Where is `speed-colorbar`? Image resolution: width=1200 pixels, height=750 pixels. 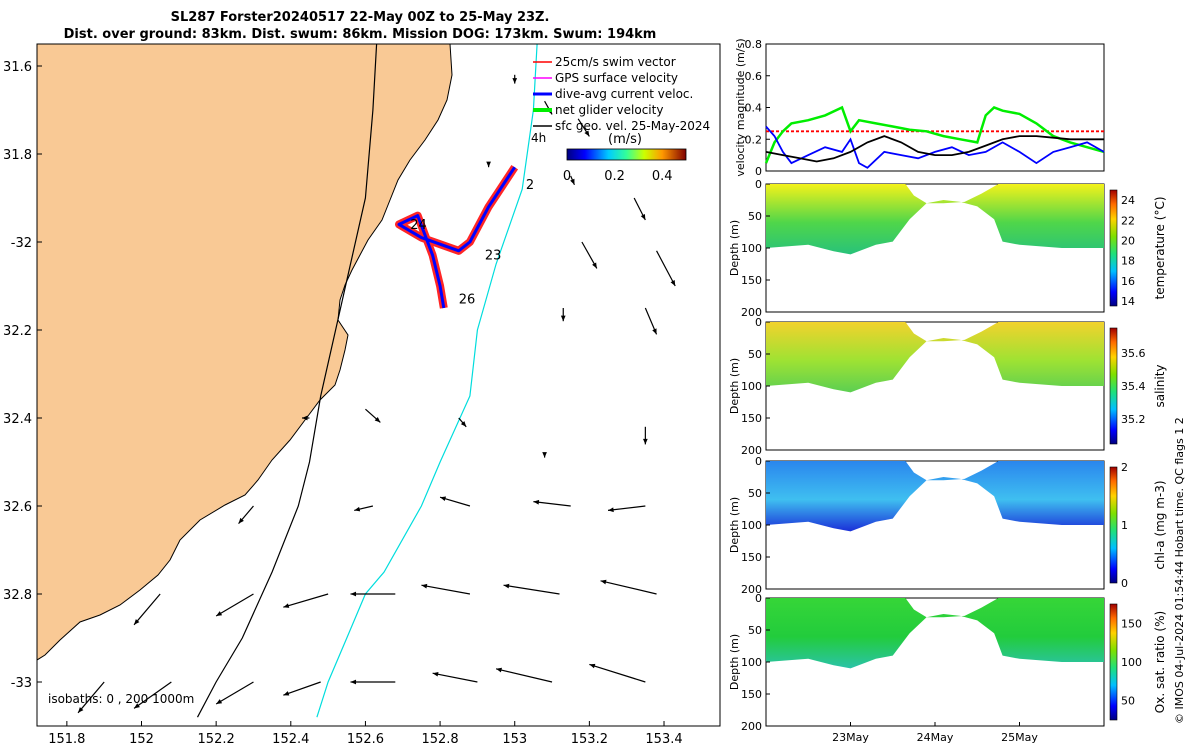 speed-colorbar is located at coordinates (626, 154).